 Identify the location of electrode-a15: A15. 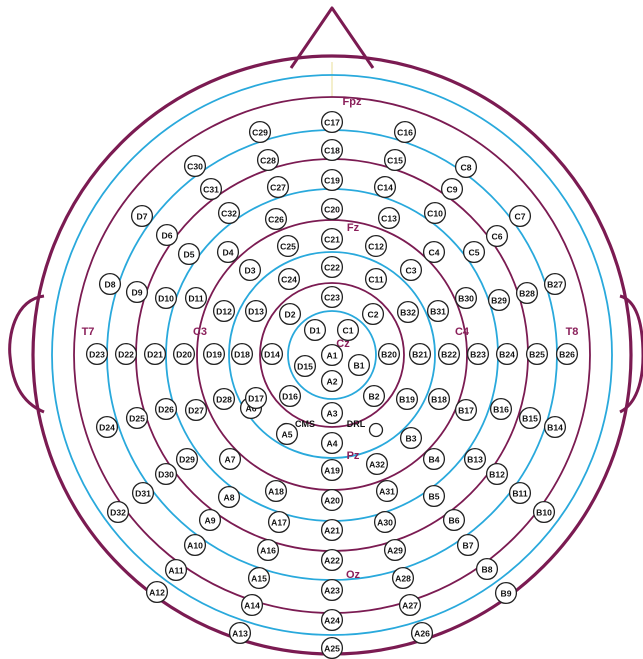
(259, 578).